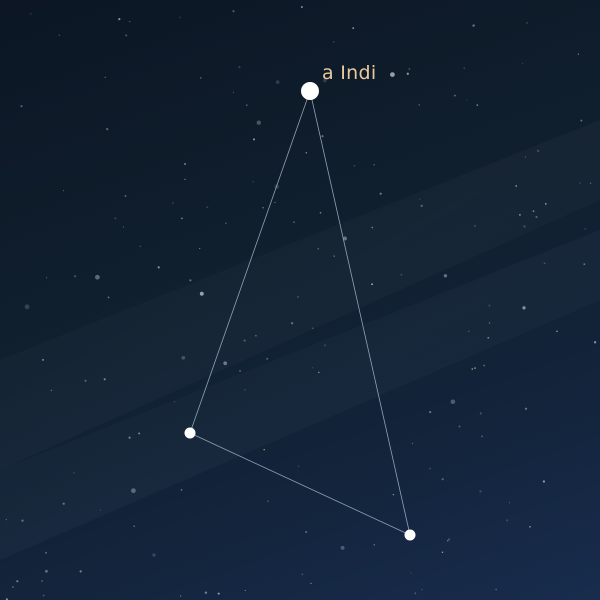  What do you see at coordinates (300, 484) in the screenshot?
I see `line-beta-theta` at bounding box center [300, 484].